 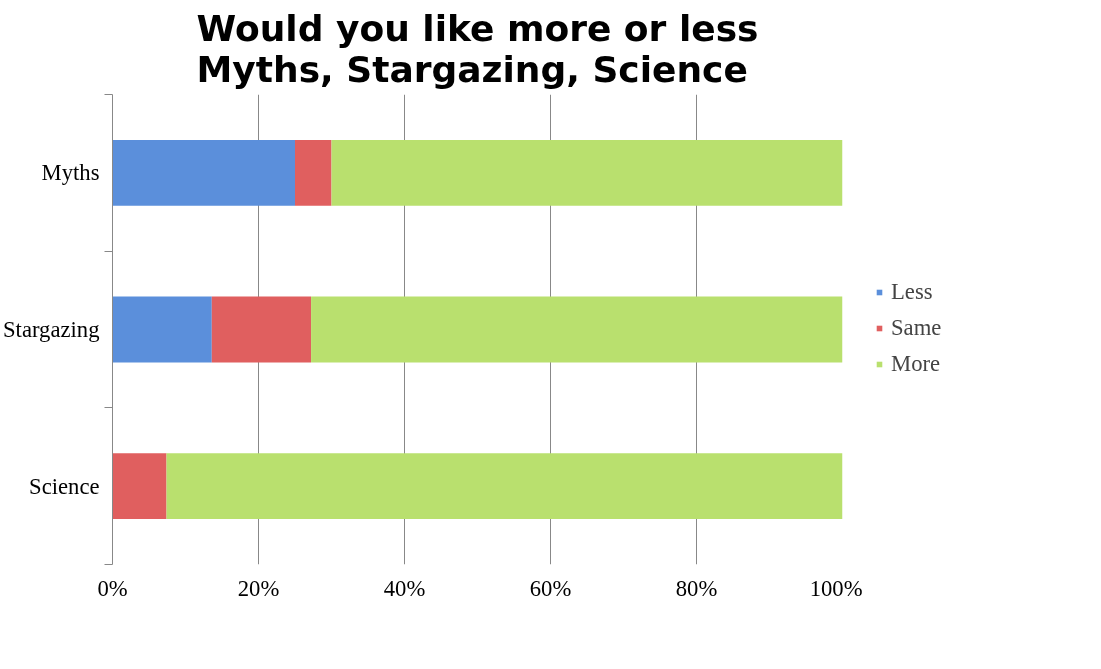 What do you see at coordinates (70, 173) in the screenshot?
I see `y-tick-label: Myths` at bounding box center [70, 173].